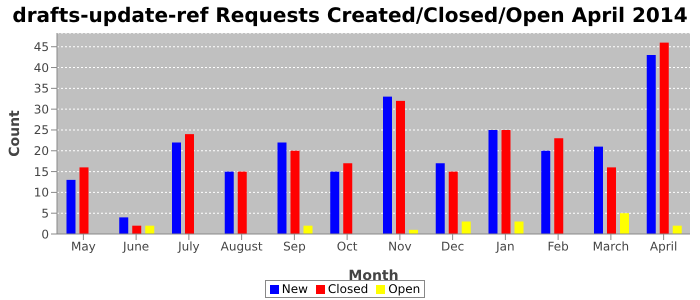 The height and width of the screenshot is (300, 700). What do you see at coordinates (294, 247) in the screenshot?
I see `x-tick-label: Sep` at bounding box center [294, 247].